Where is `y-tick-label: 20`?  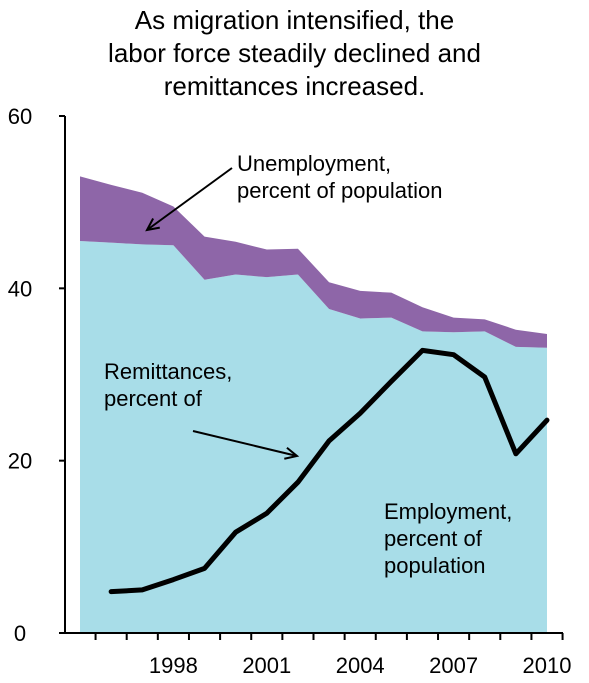
y-tick-label: 20 is located at coordinates (20, 461).